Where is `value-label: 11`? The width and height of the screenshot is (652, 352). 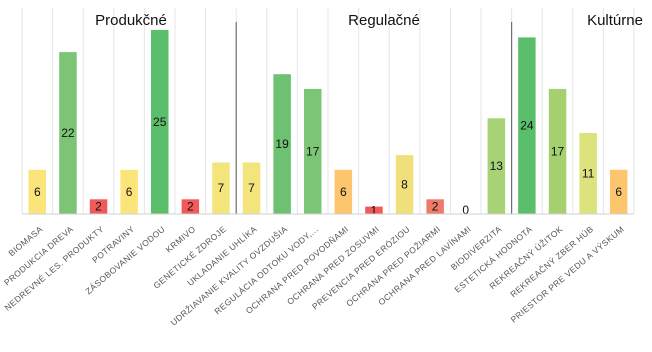 value-label: 11 is located at coordinates (588, 174).